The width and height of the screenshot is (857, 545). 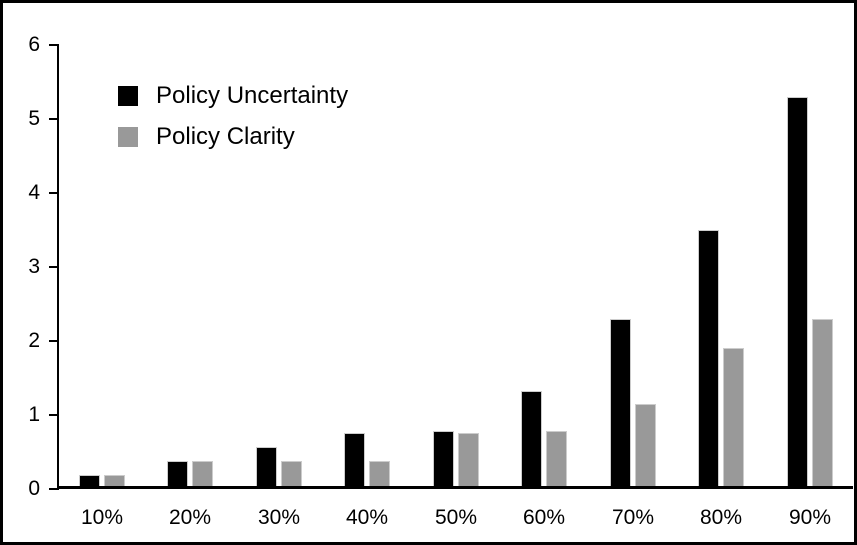 What do you see at coordinates (531, 440) in the screenshot?
I see `bar-policy-uncertainty-60%` at bounding box center [531, 440].